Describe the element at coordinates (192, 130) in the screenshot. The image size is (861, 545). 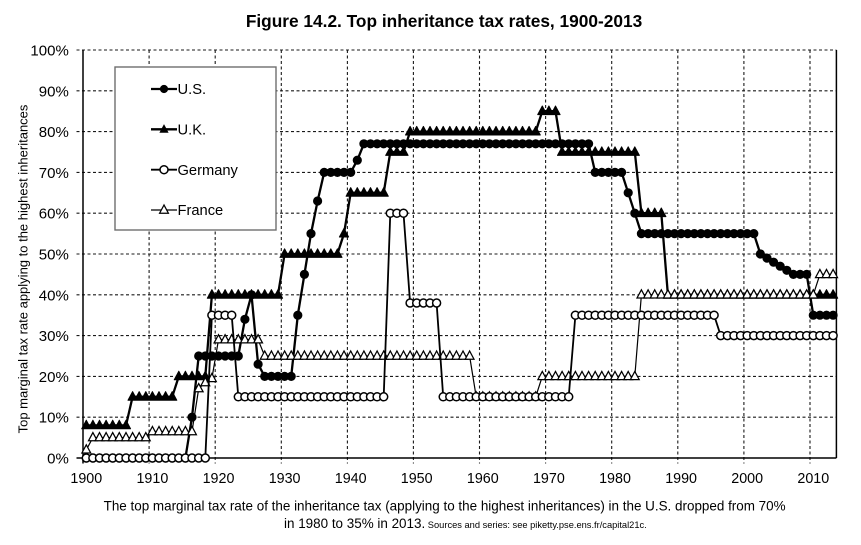
I see `svg-text: U.K.` at that location.